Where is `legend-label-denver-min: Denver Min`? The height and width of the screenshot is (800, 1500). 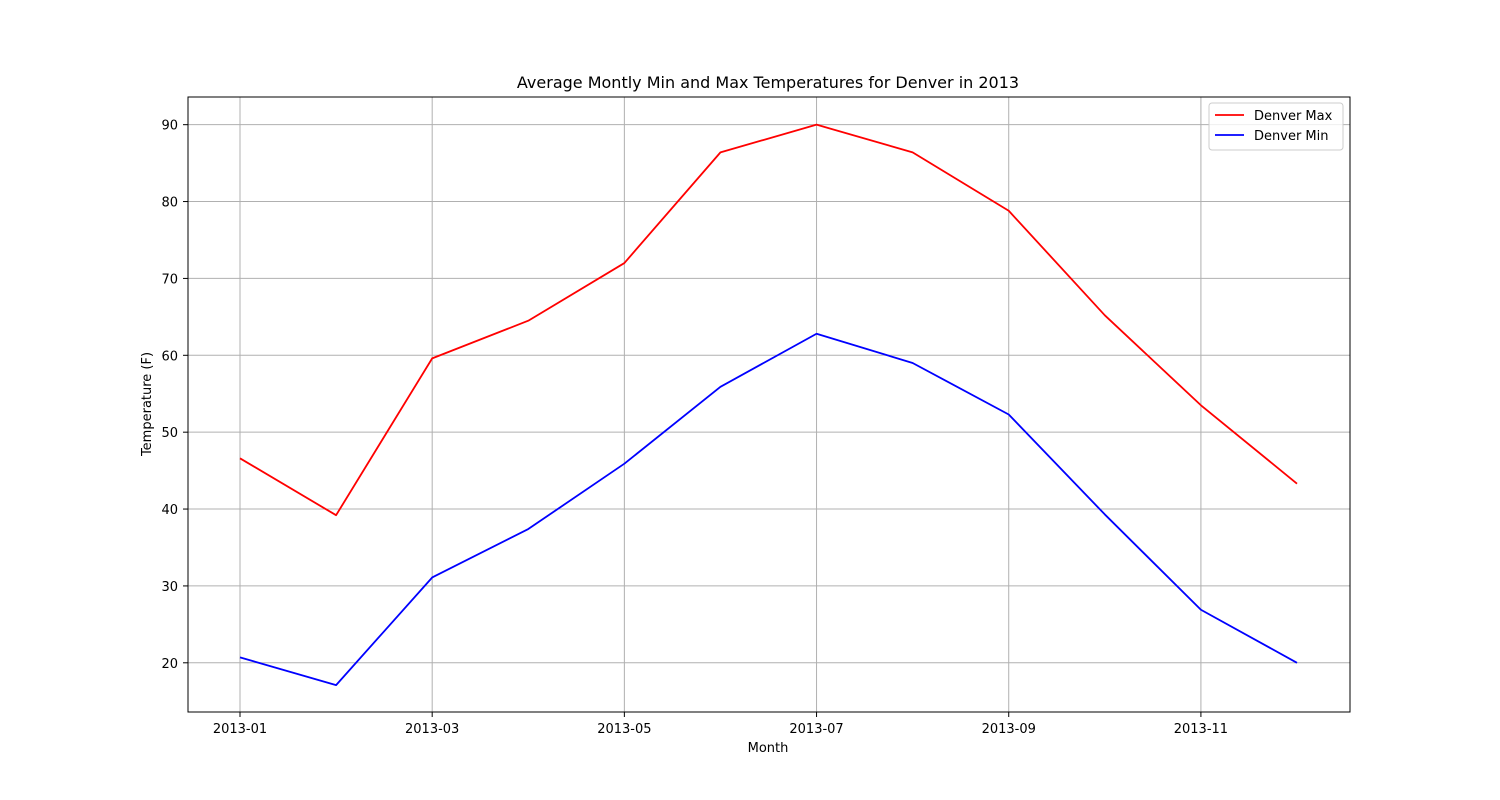 legend-label-denver-min: Denver Min is located at coordinates (1291, 136).